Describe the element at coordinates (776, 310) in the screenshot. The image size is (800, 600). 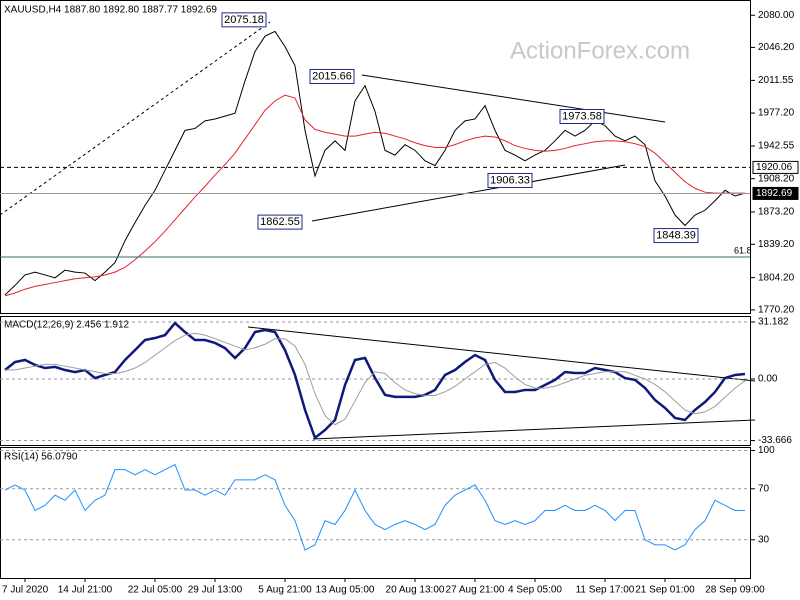
I see `y-tick-label: 1770.20` at that location.